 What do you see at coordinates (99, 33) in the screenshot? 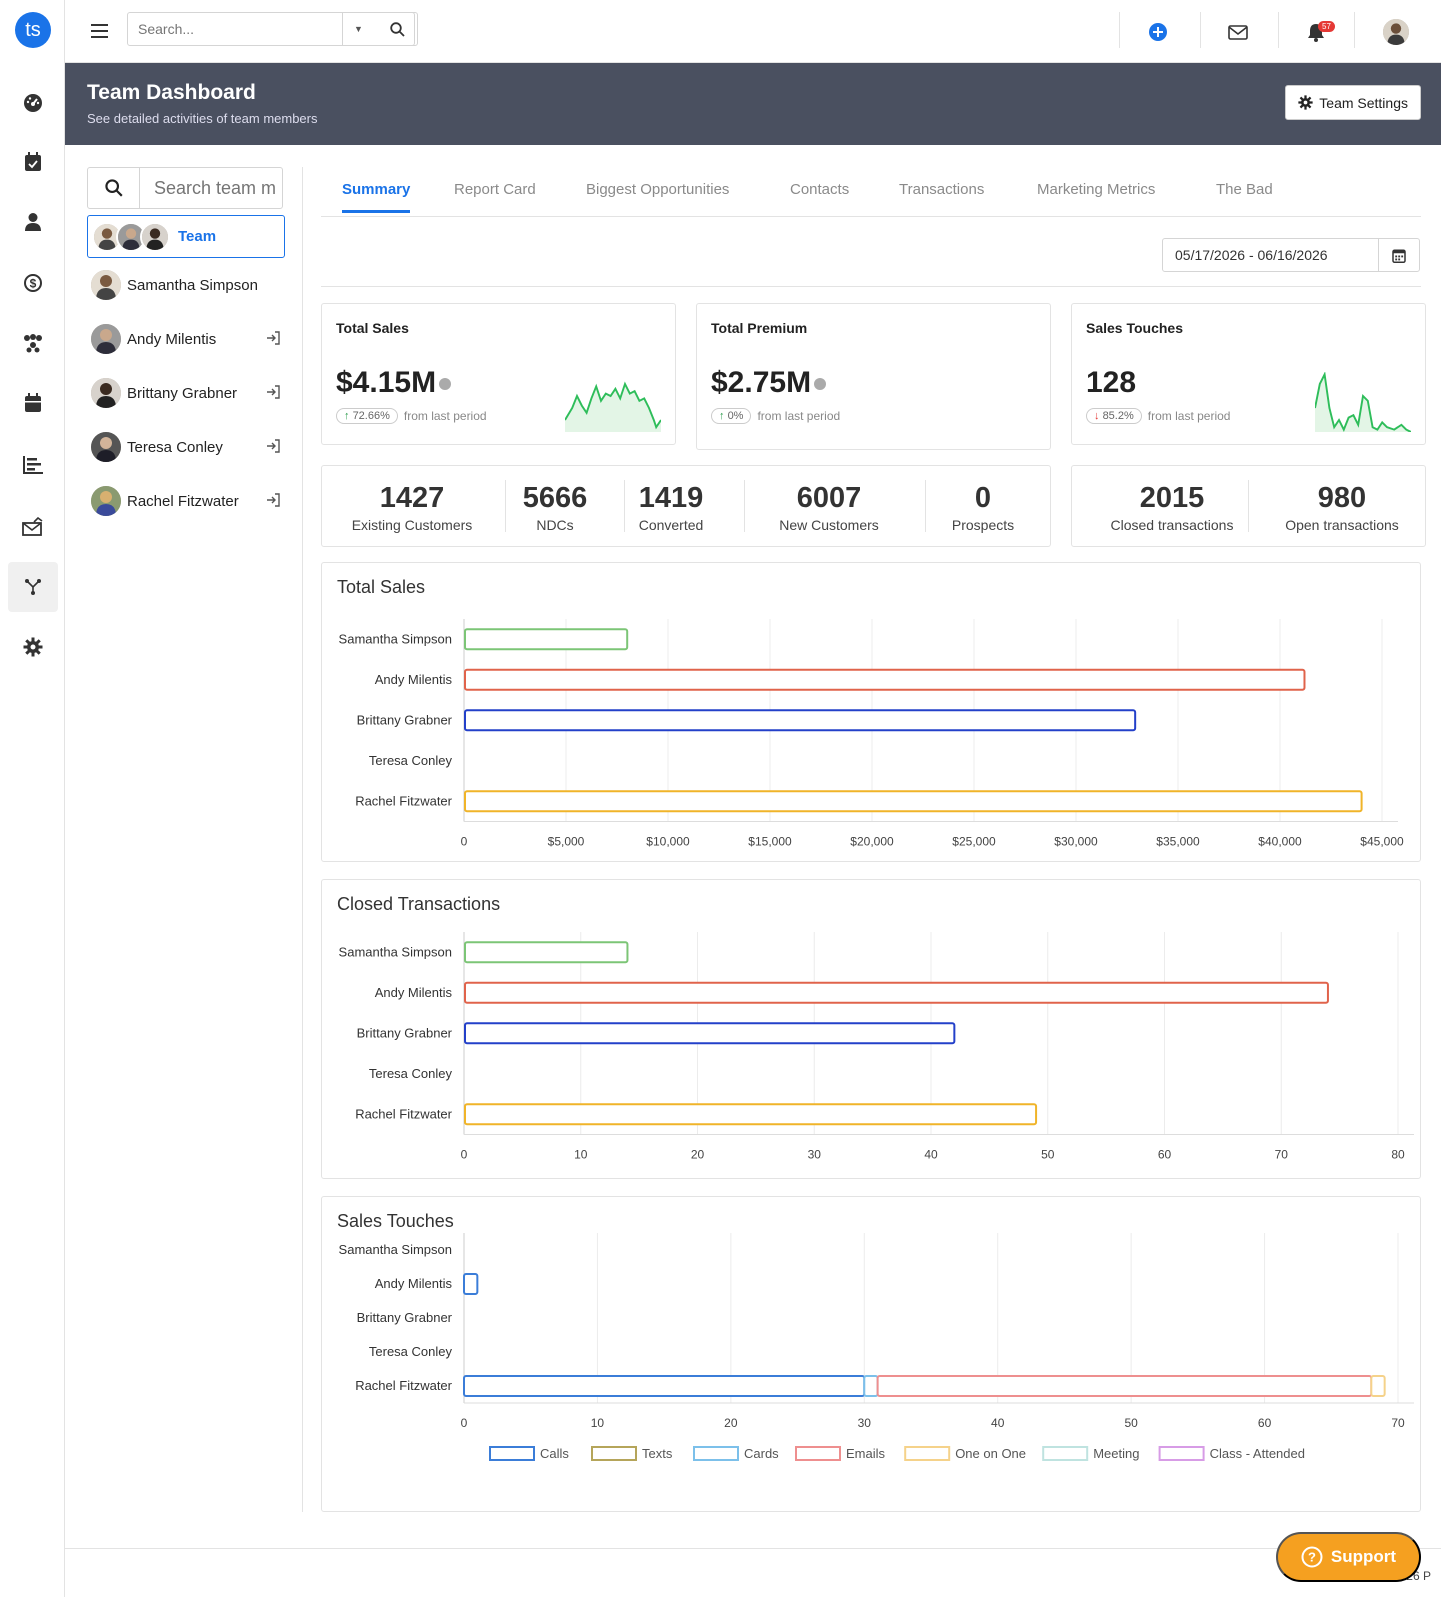
I see `hamburger-menu-icon` at bounding box center [99, 33].